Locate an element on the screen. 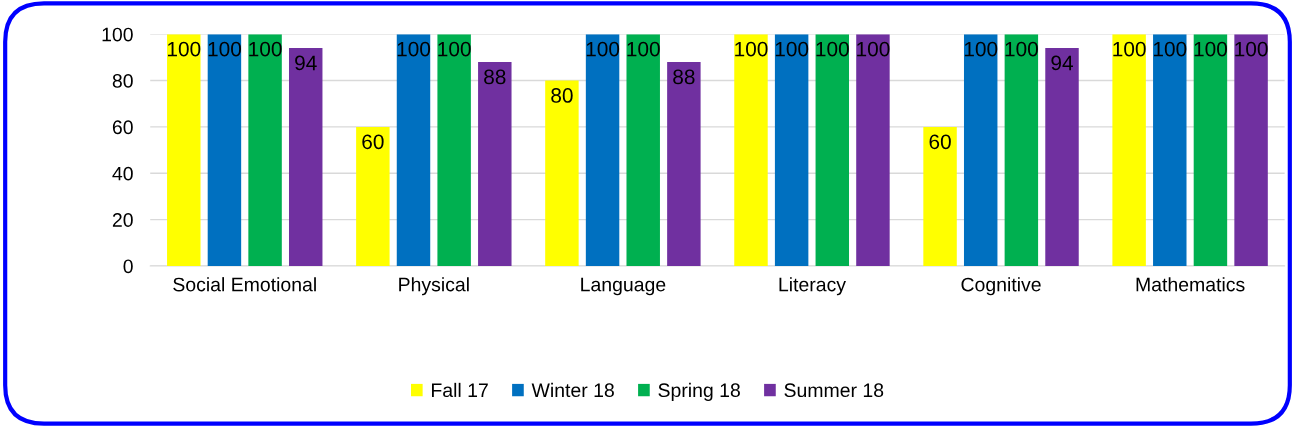  data-label: 80 is located at coordinates (562, 95).